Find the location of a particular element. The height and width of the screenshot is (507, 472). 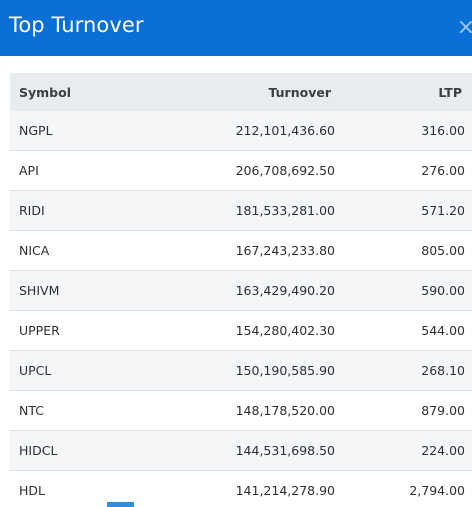

table-row: UPPER 154,280,402.30 544.00 is located at coordinates (241, 331).